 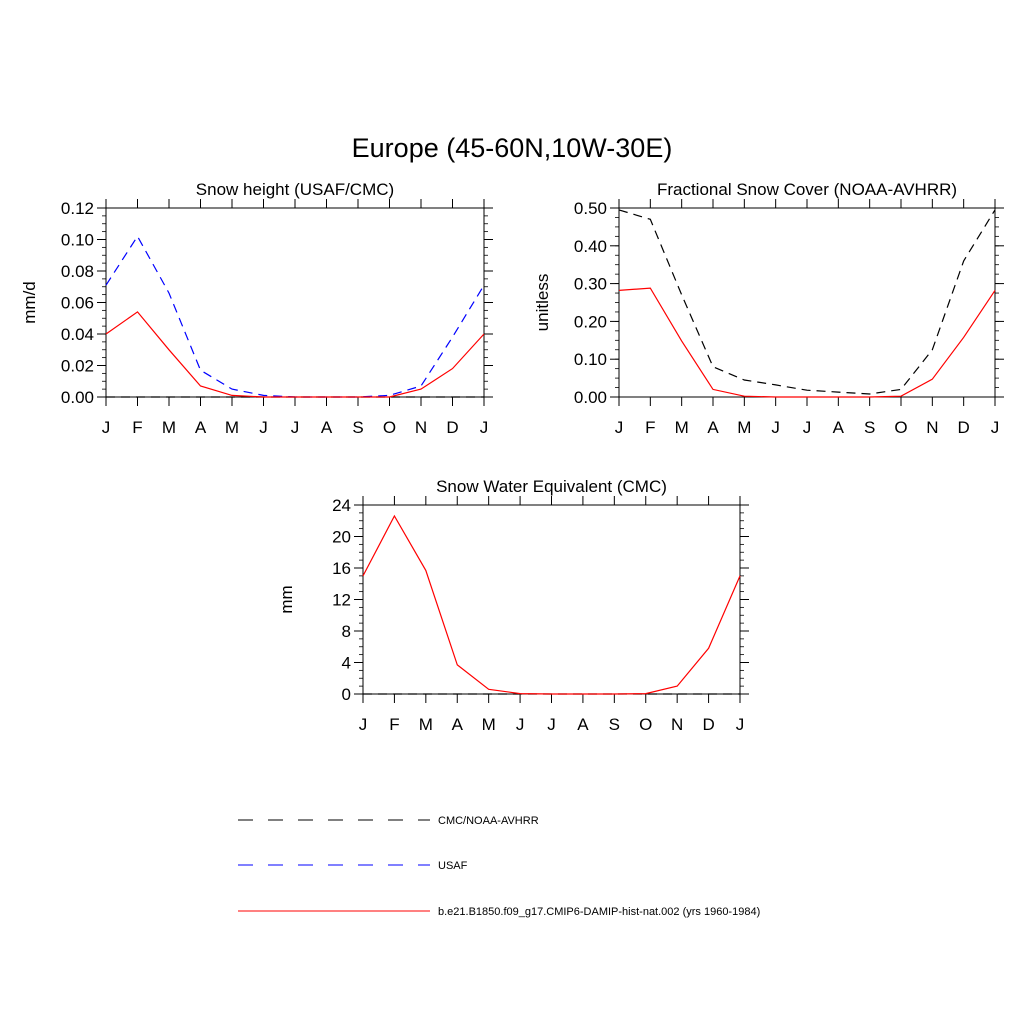 What do you see at coordinates (590, 321) in the screenshot?
I see `y-tick-label: 0.20` at bounding box center [590, 321].